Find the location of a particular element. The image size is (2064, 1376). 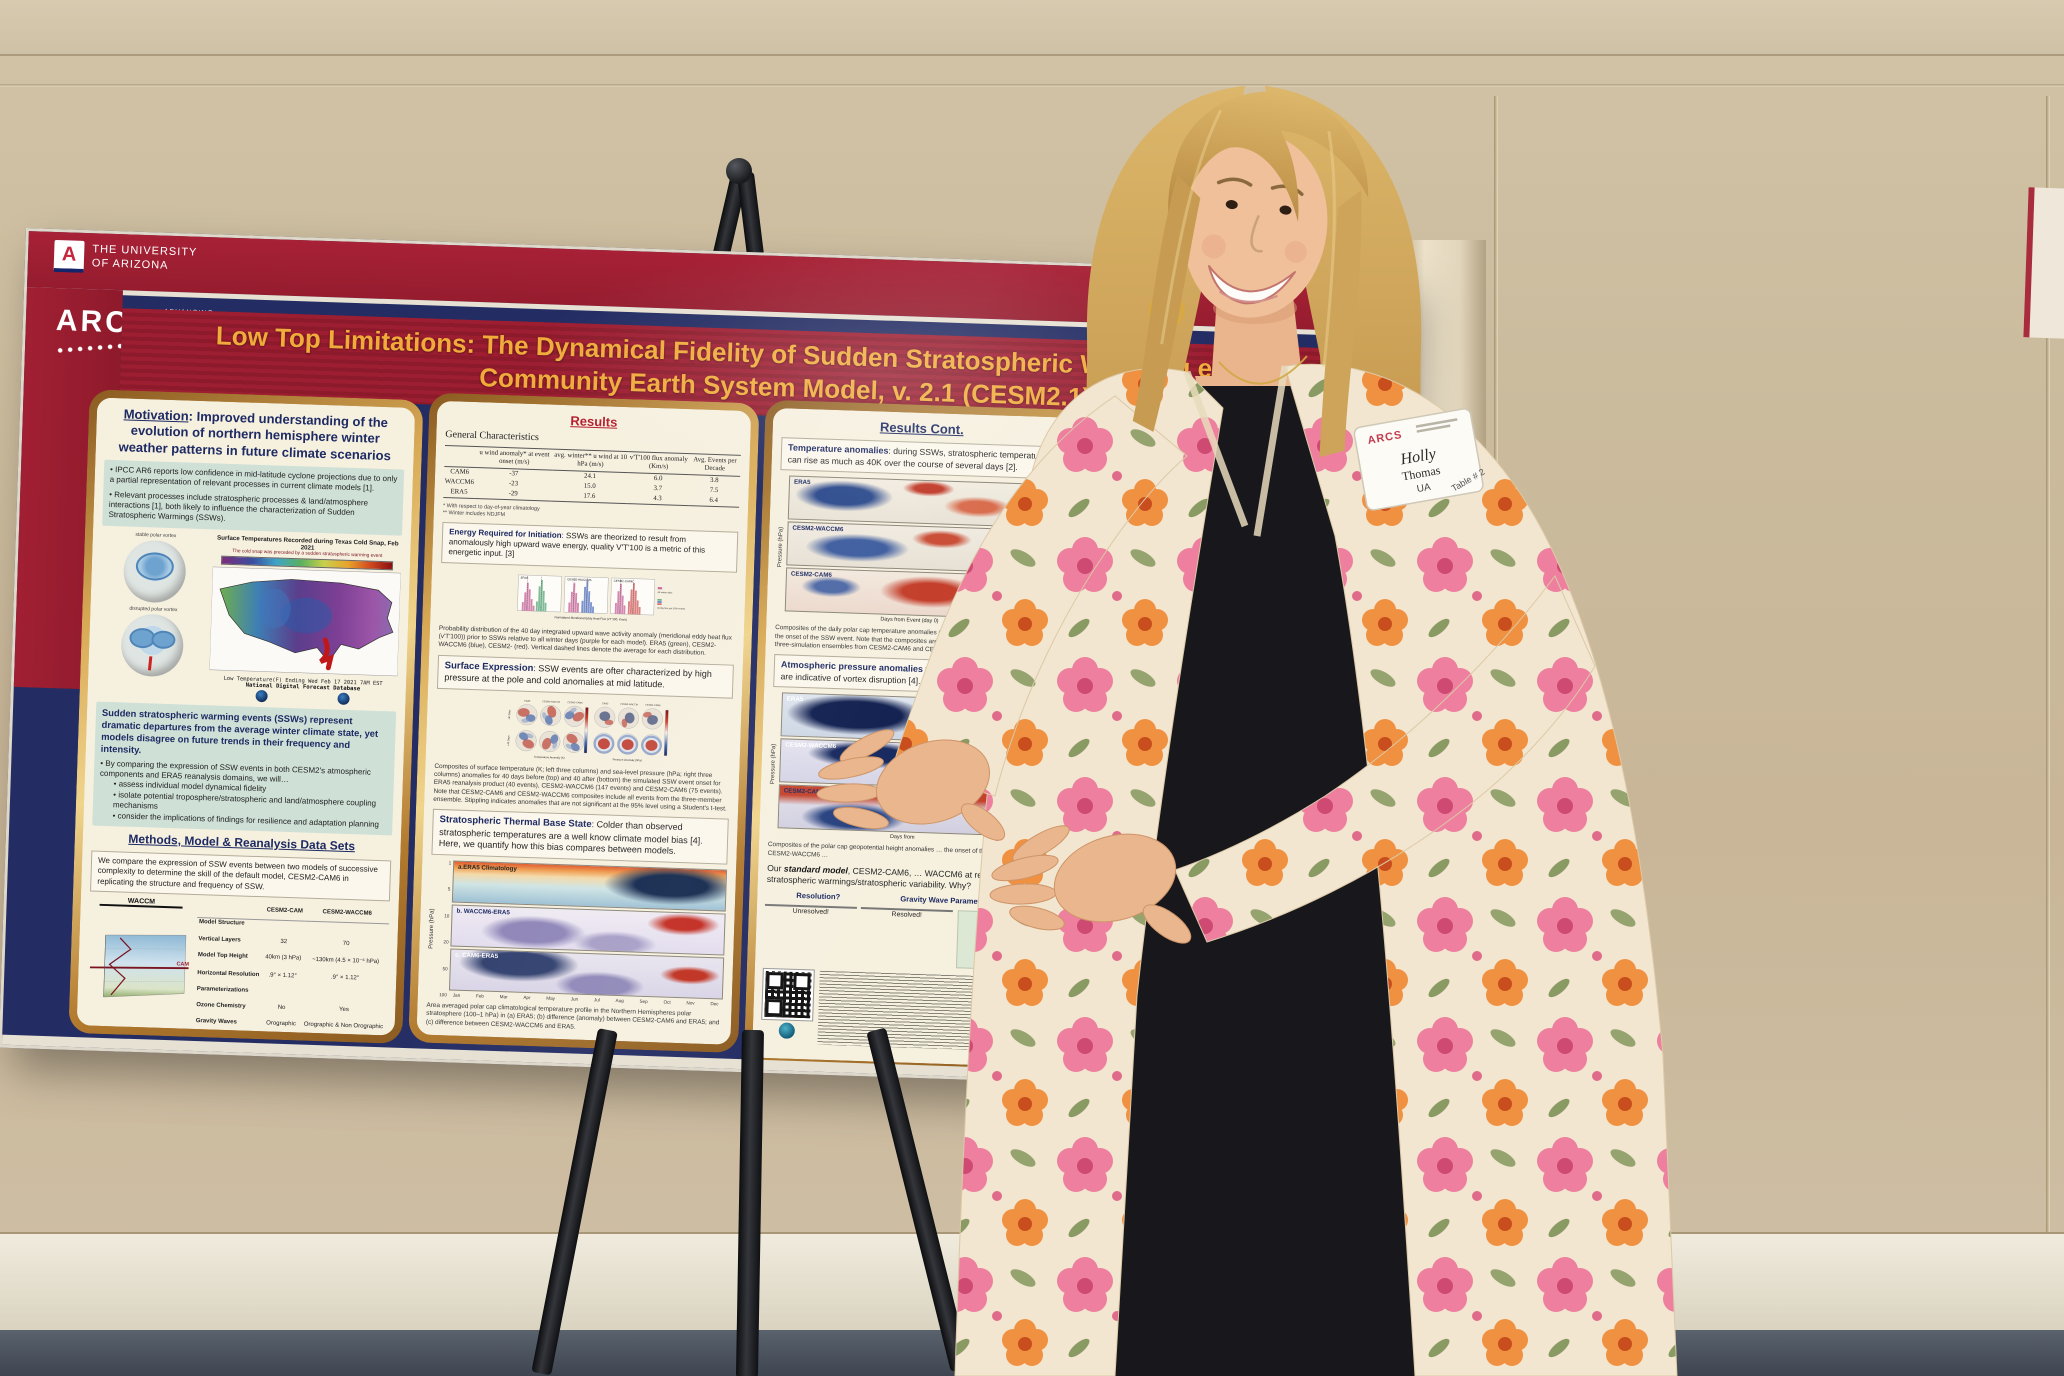

right-eye is located at coordinates (1285, 210).